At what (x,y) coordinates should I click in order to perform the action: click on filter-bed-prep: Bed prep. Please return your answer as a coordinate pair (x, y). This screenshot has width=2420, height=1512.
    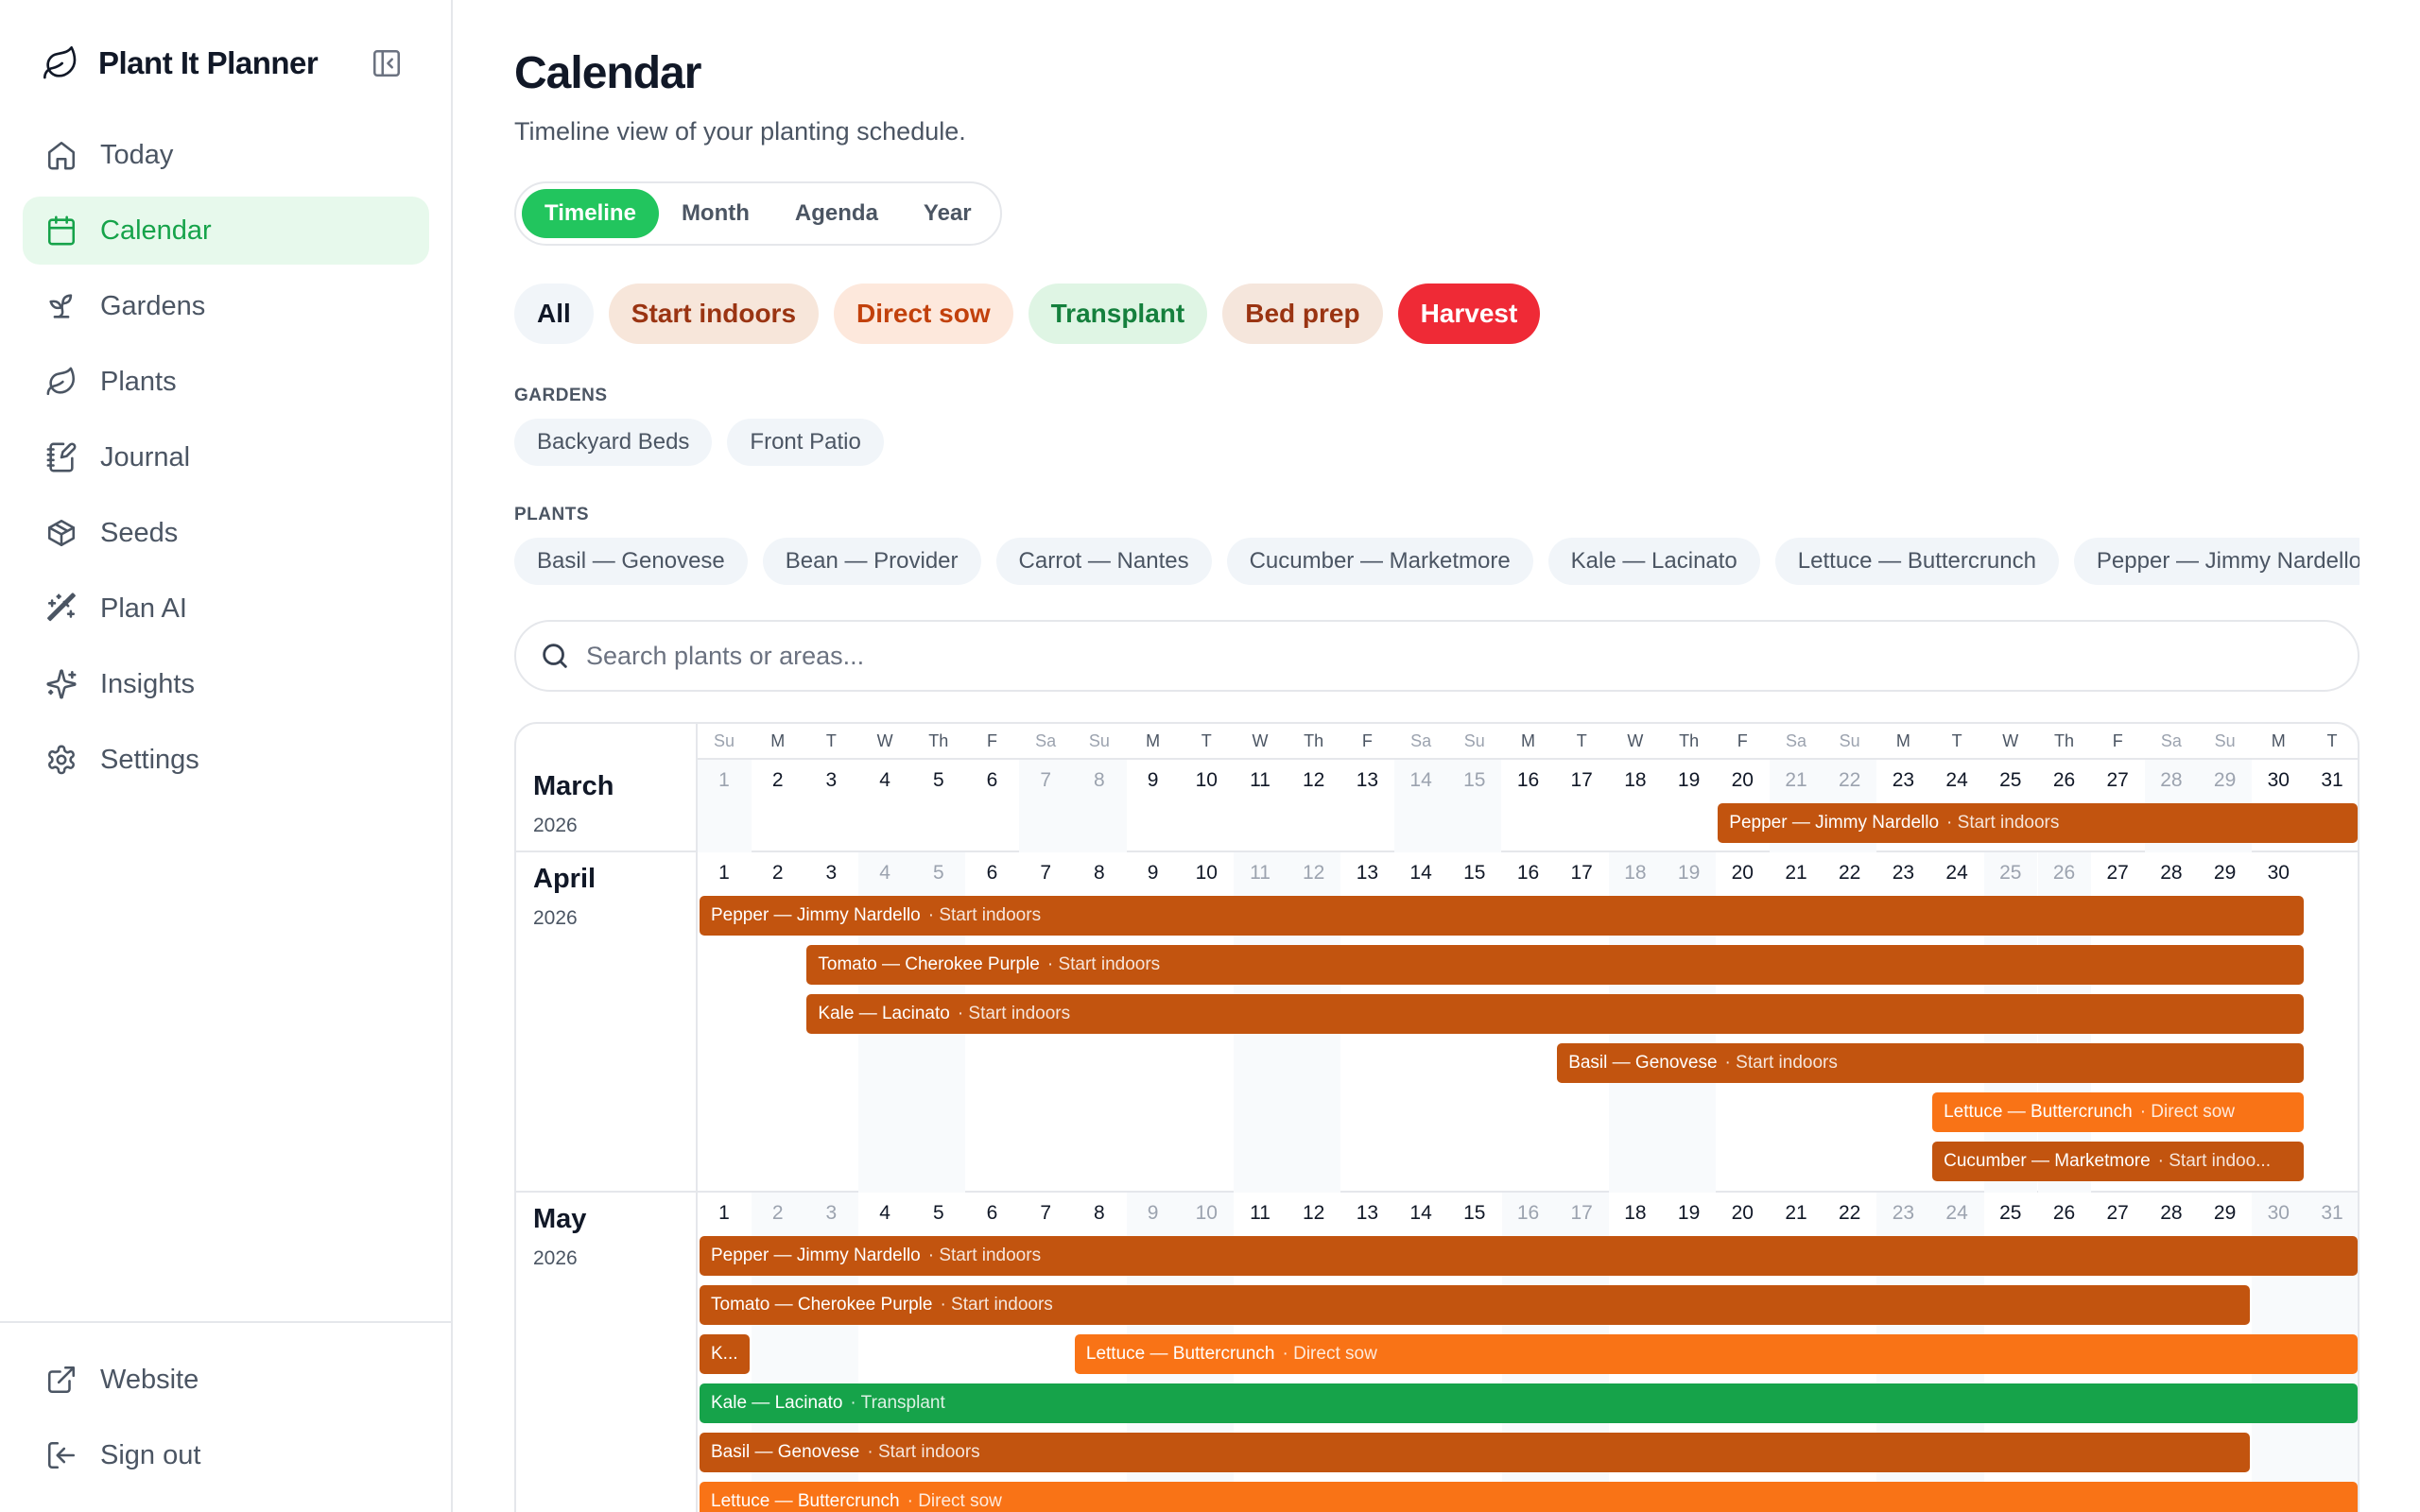
    Looking at the image, I should click on (1302, 314).